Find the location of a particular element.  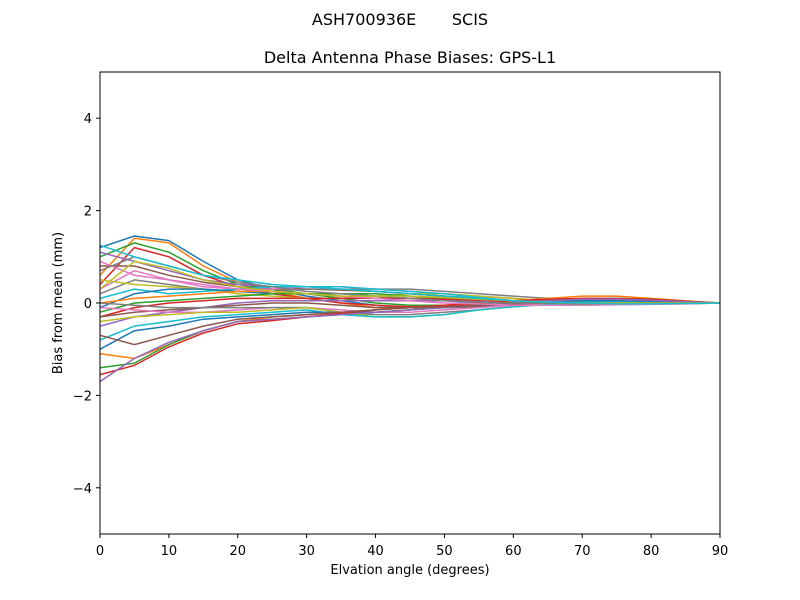

x-tick-label: 60 is located at coordinates (513, 551).